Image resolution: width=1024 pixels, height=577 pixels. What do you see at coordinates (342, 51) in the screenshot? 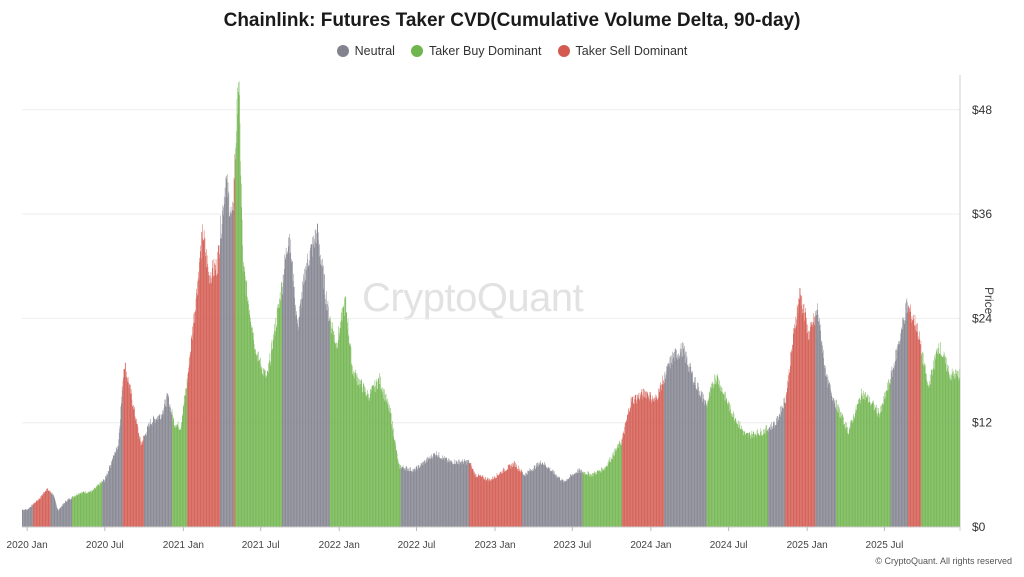
I see `legend-dot-neutral` at bounding box center [342, 51].